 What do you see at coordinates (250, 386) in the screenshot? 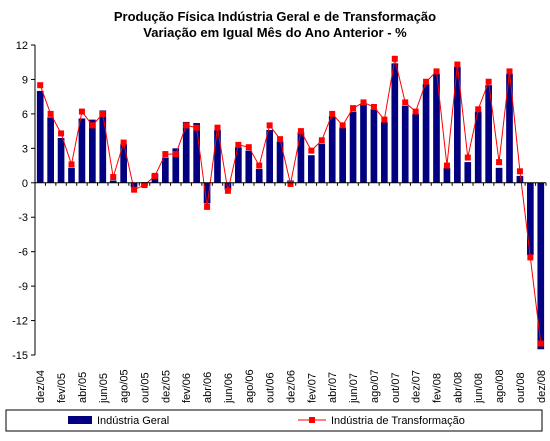
I see `x-tick-label: ago/06` at bounding box center [250, 386].